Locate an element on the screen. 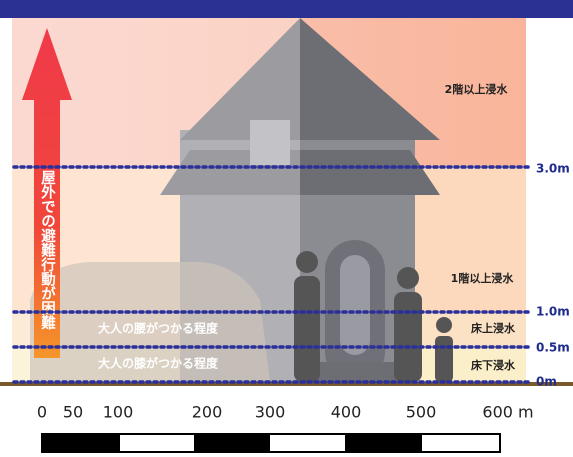  scale-label: 0 is located at coordinates (42, 412).